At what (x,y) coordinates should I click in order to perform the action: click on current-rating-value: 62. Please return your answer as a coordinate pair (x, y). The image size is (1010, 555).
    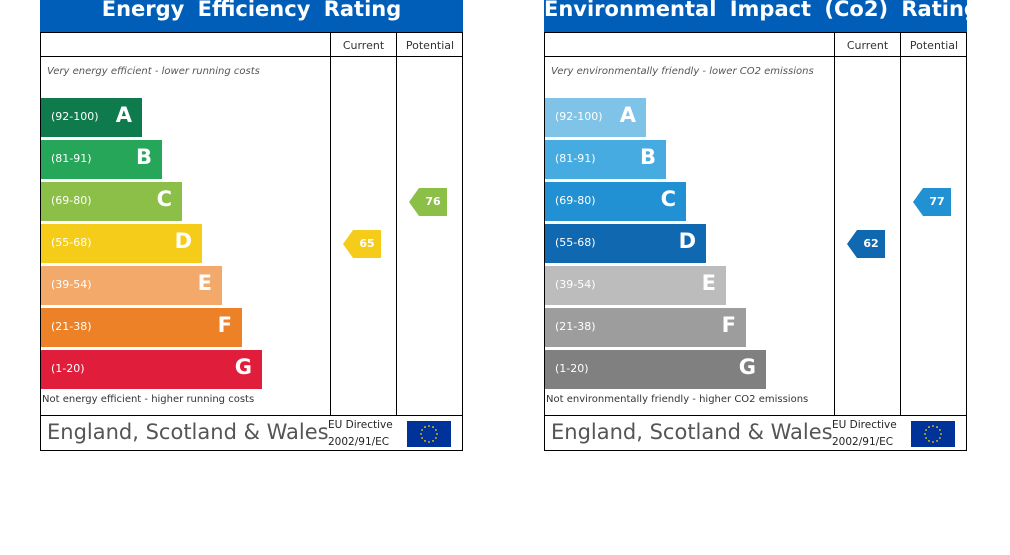
    Looking at the image, I should click on (871, 243).